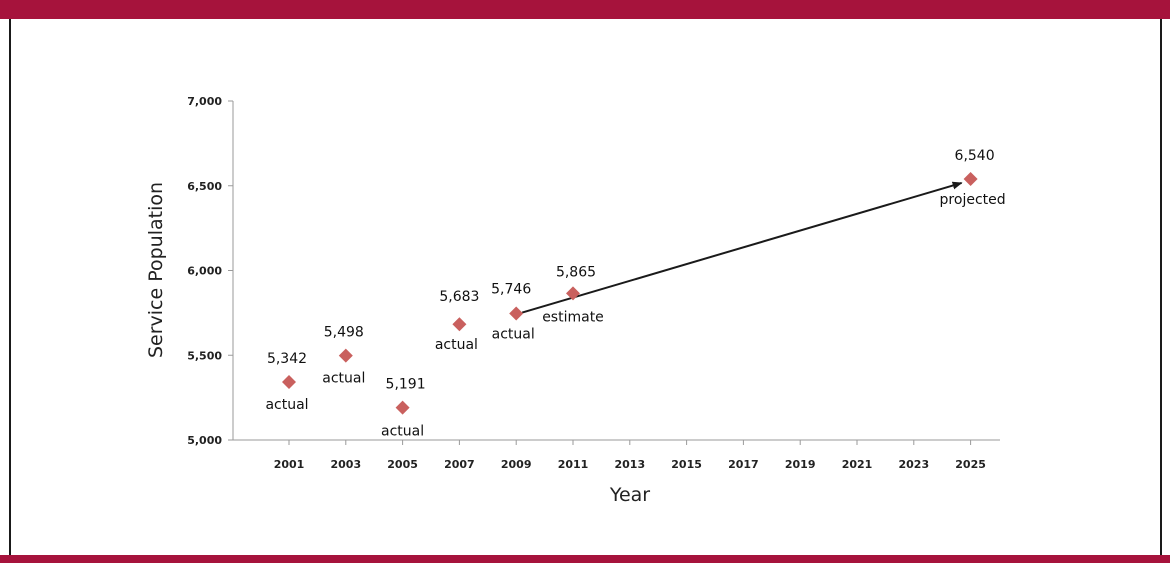  What do you see at coordinates (975, 156) in the screenshot?
I see `data-value-label: 6,540` at bounding box center [975, 156].